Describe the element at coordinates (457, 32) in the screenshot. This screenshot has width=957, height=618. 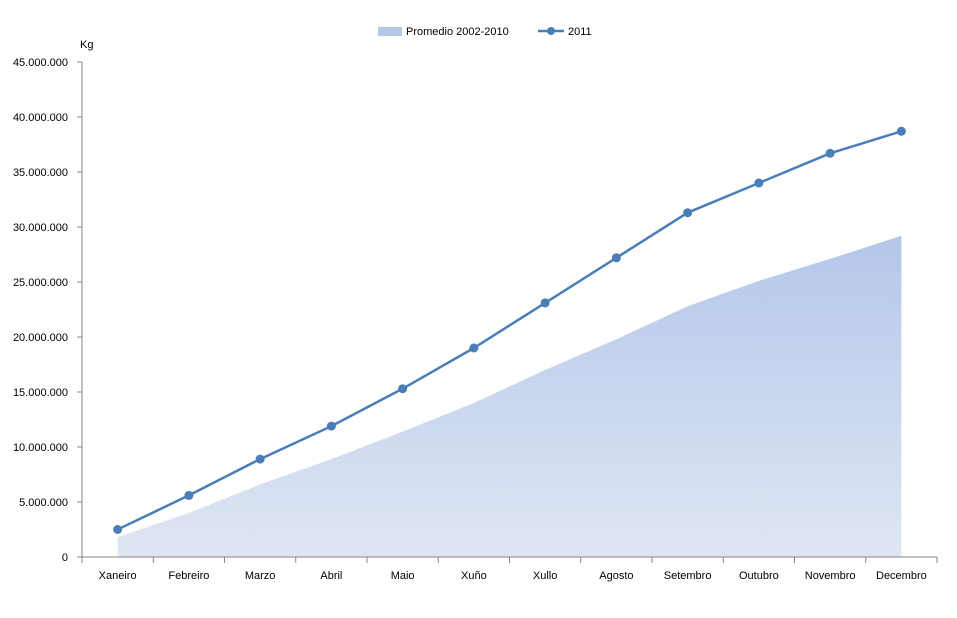
I see `legend-label-promedio: Promedio 2002-2010` at that location.